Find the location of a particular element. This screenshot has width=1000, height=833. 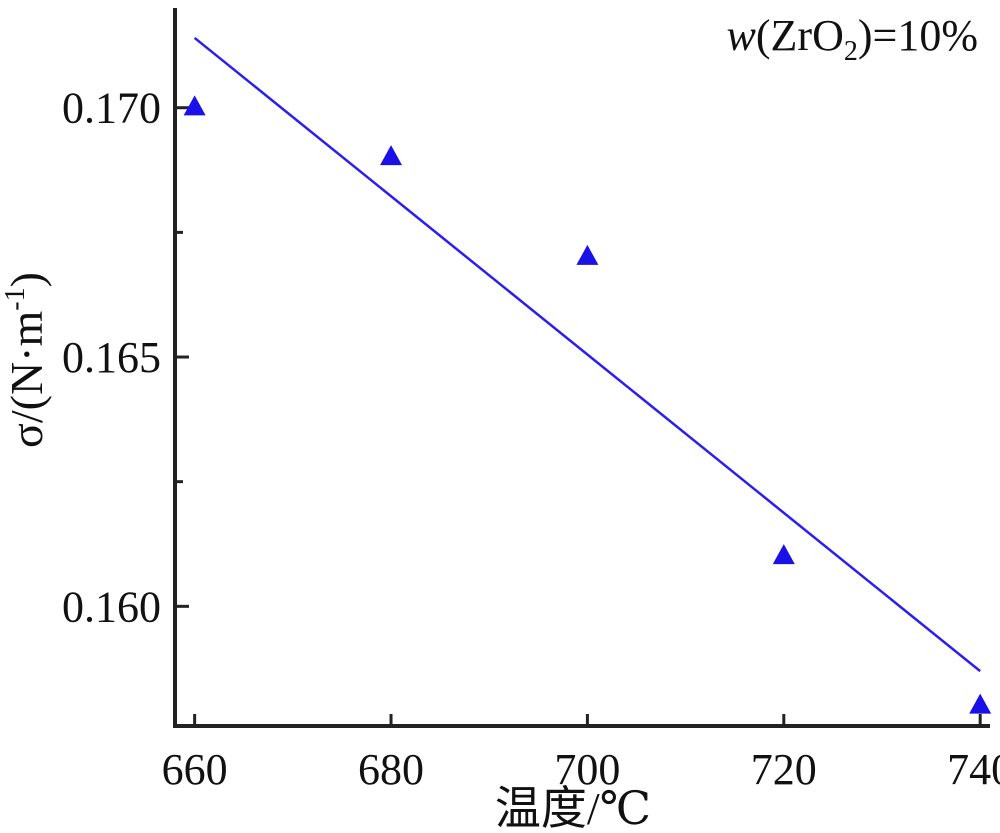

x-tick-label-680: 680 is located at coordinates (391, 769).